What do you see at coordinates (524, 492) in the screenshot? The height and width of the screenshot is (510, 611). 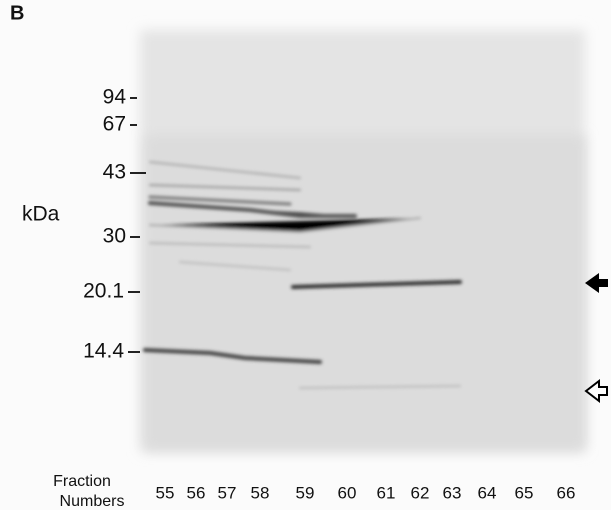 I see `lane-label: 65` at bounding box center [524, 492].